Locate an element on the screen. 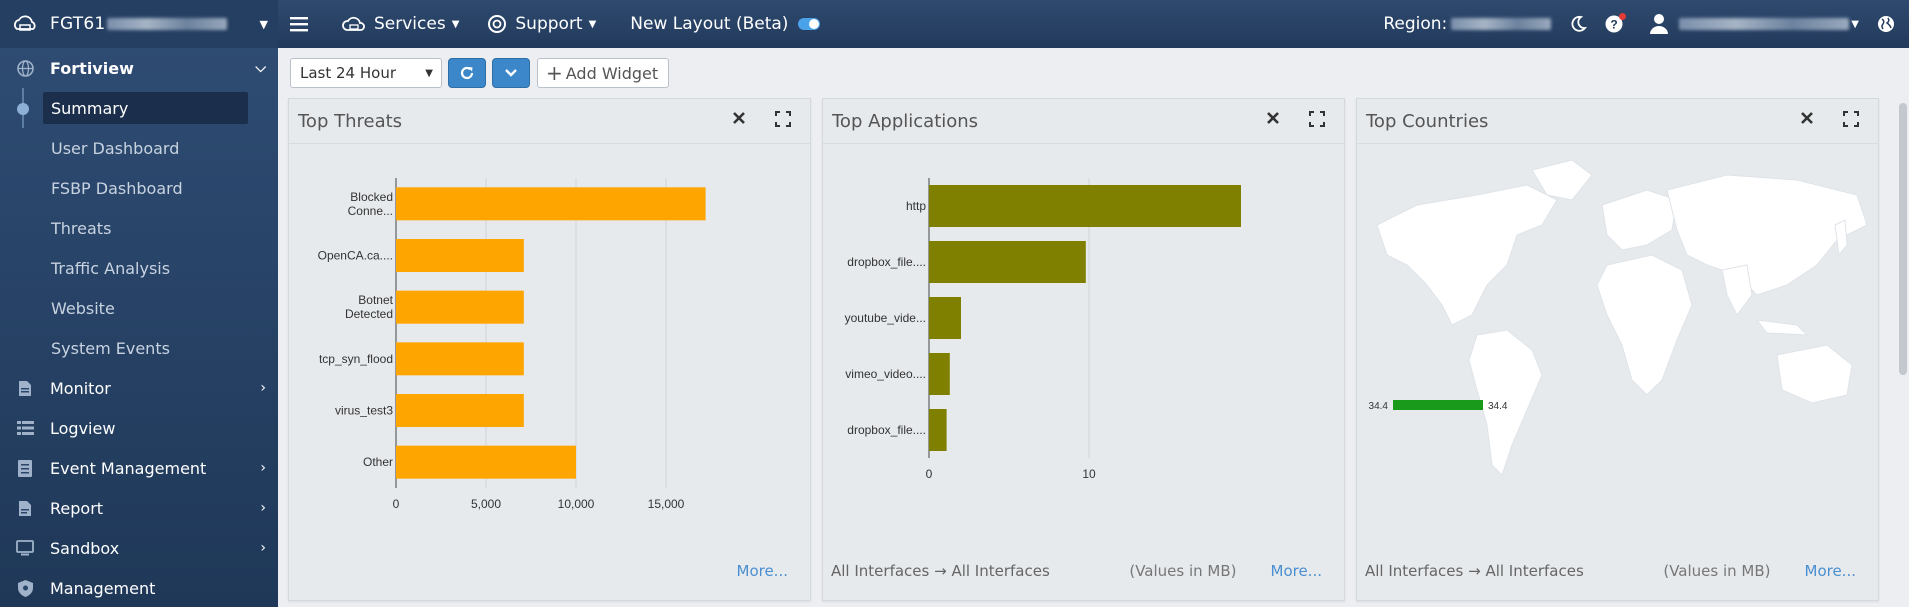 Image resolution: width=1909 pixels, height=607 pixels. sidebar-item-user-dashboard: User Dashboard is located at coordinates (139, 148).